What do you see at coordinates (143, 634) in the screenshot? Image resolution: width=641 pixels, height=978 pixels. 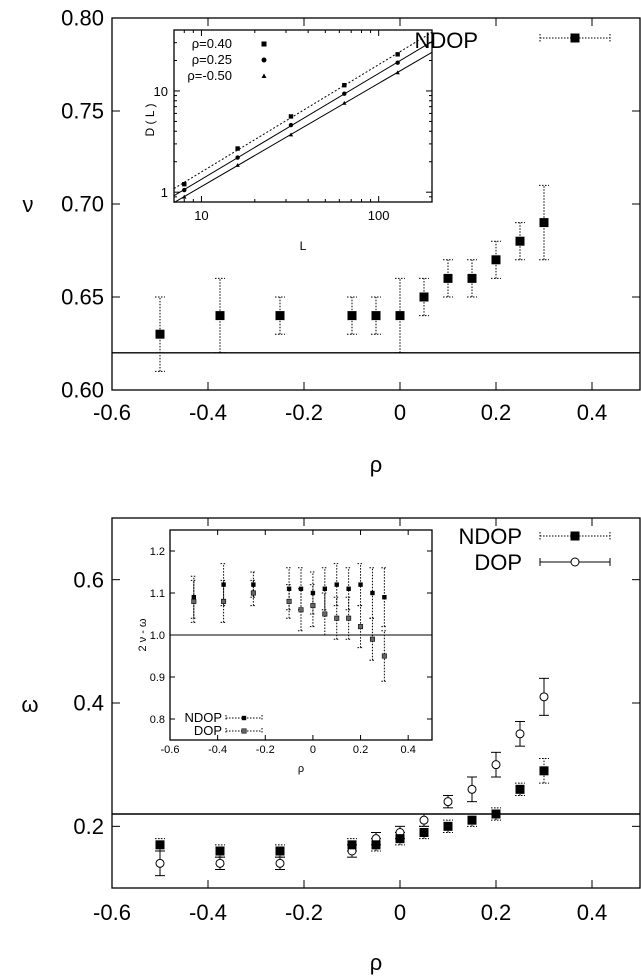 I see `bottom-inset-y-axis-label: 2 ν - ω` at bounding box center [143, 634].